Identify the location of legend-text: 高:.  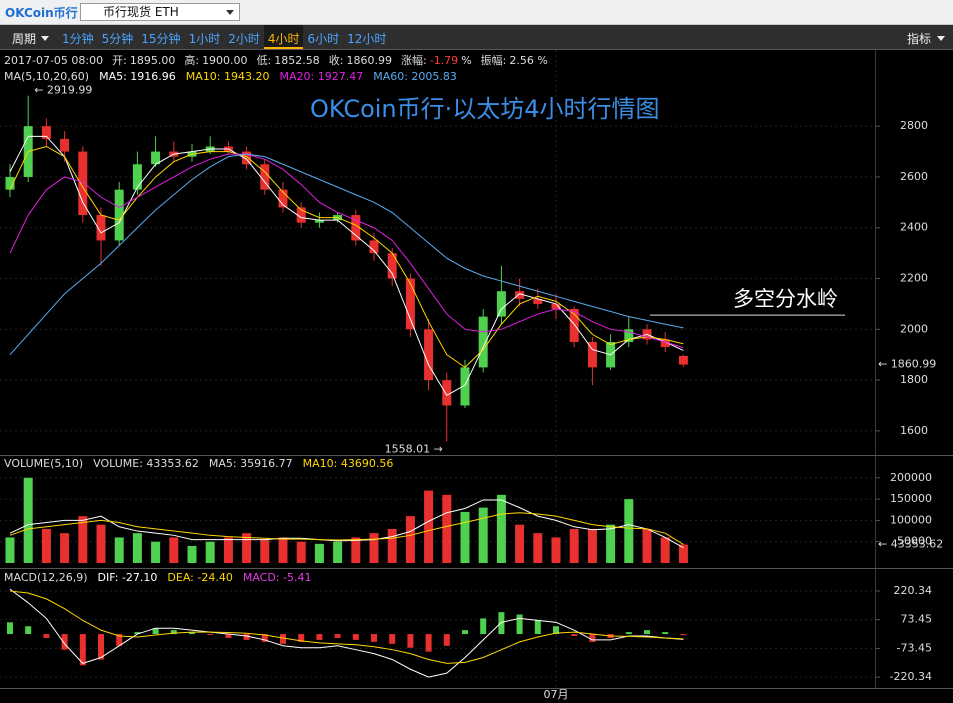
(191, 60).